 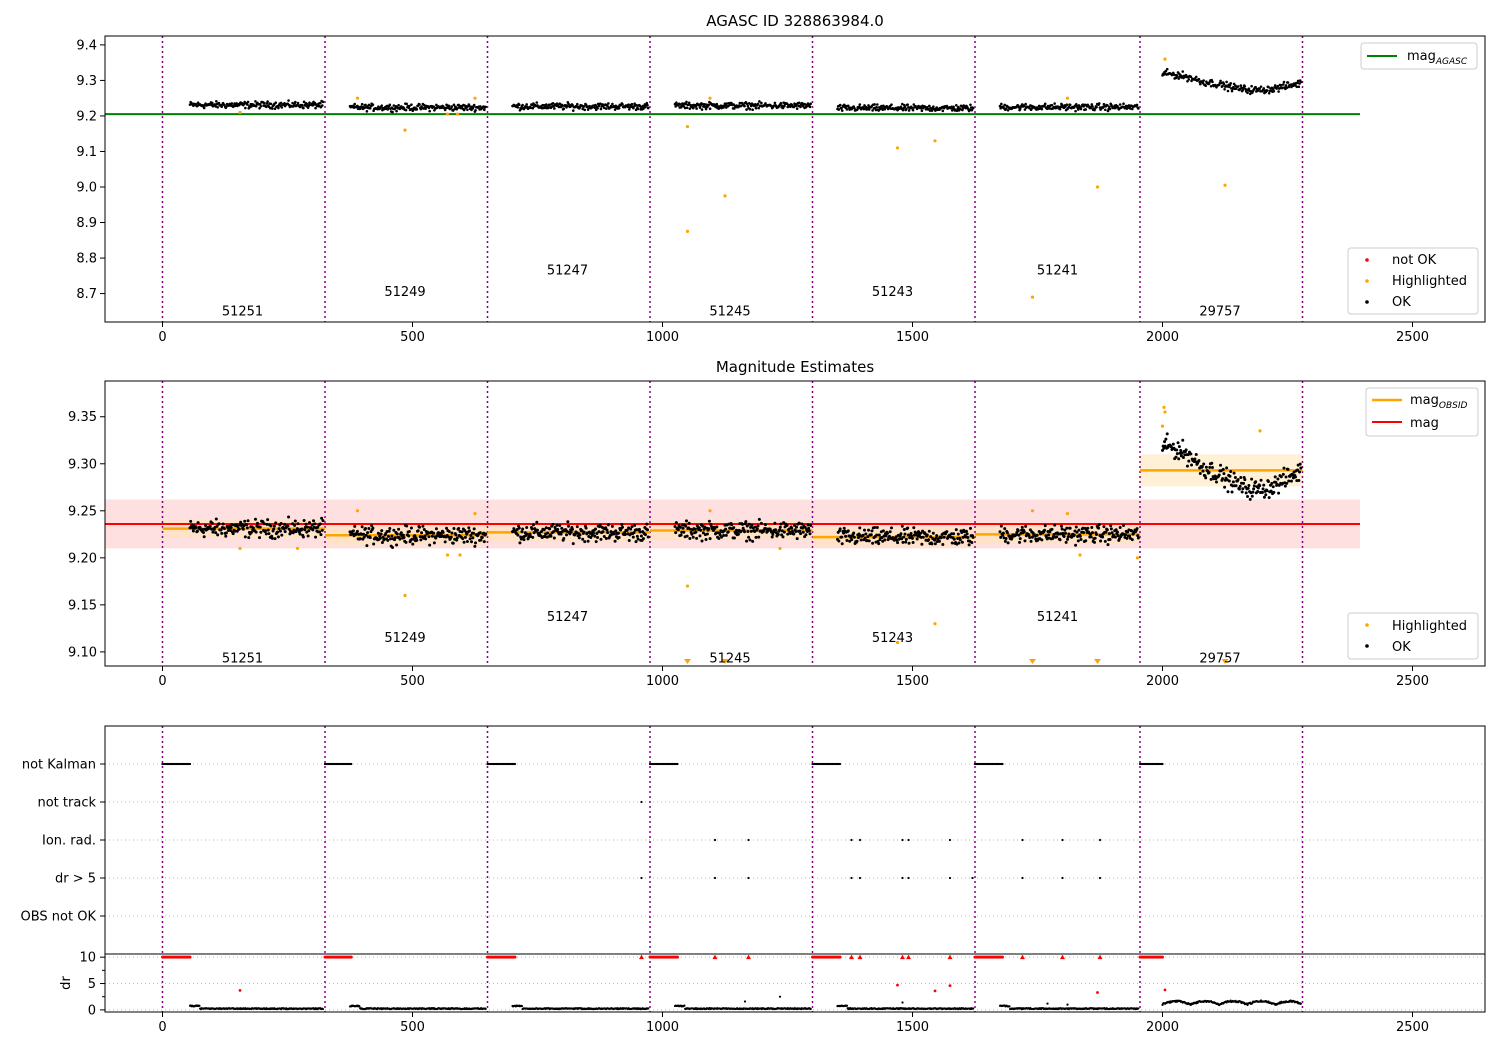 I want to click on legend-highlighted: Highlighted, so click(x=1429, y=281).